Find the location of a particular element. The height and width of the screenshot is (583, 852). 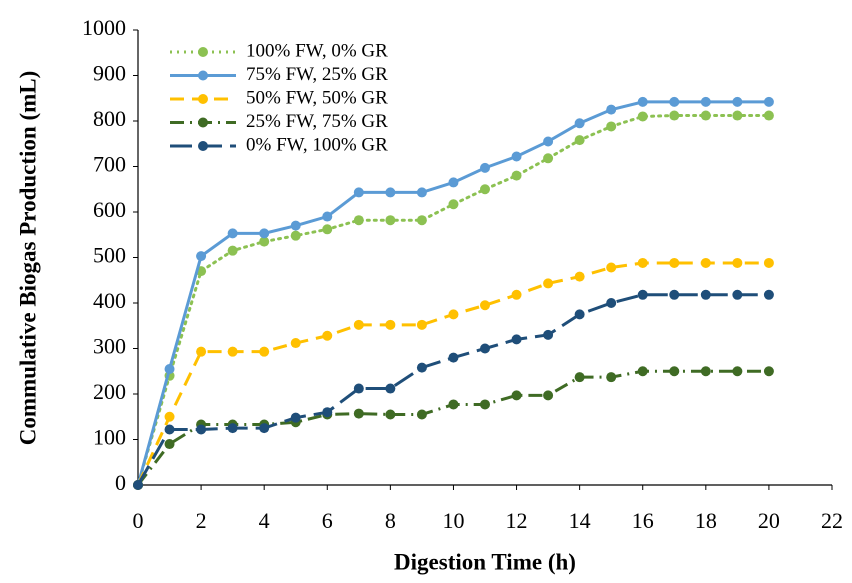

y-tick-label: 1000 is located at coordinates (104, 27).